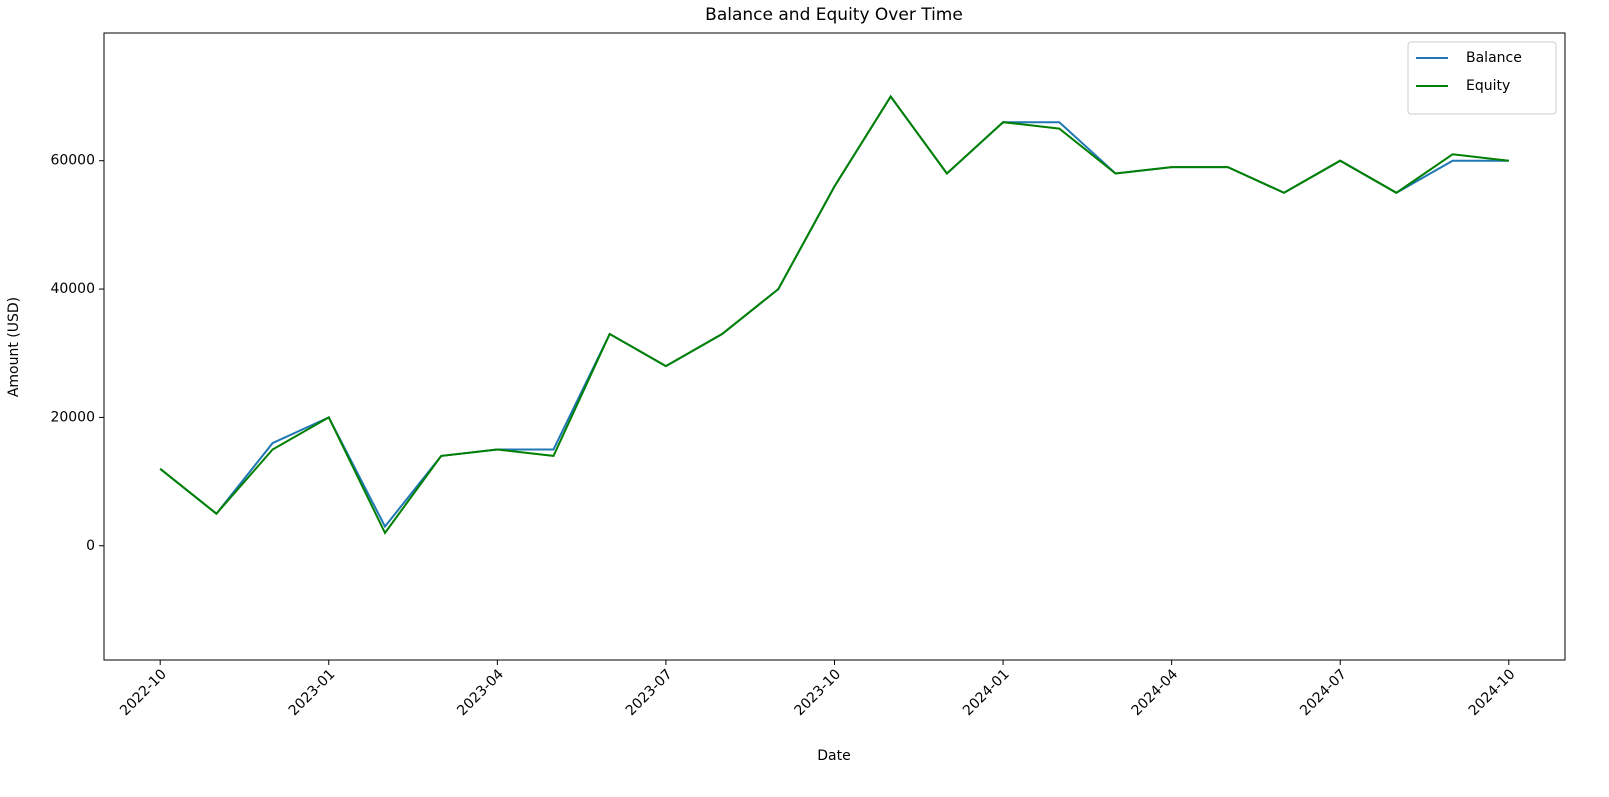 This screenshot has width=1609, height=797. What do you see at coordinates (14, 347) in the screenshot?
I see `y-axis-label: Amount (USD)` at bounding box center [14, 347].